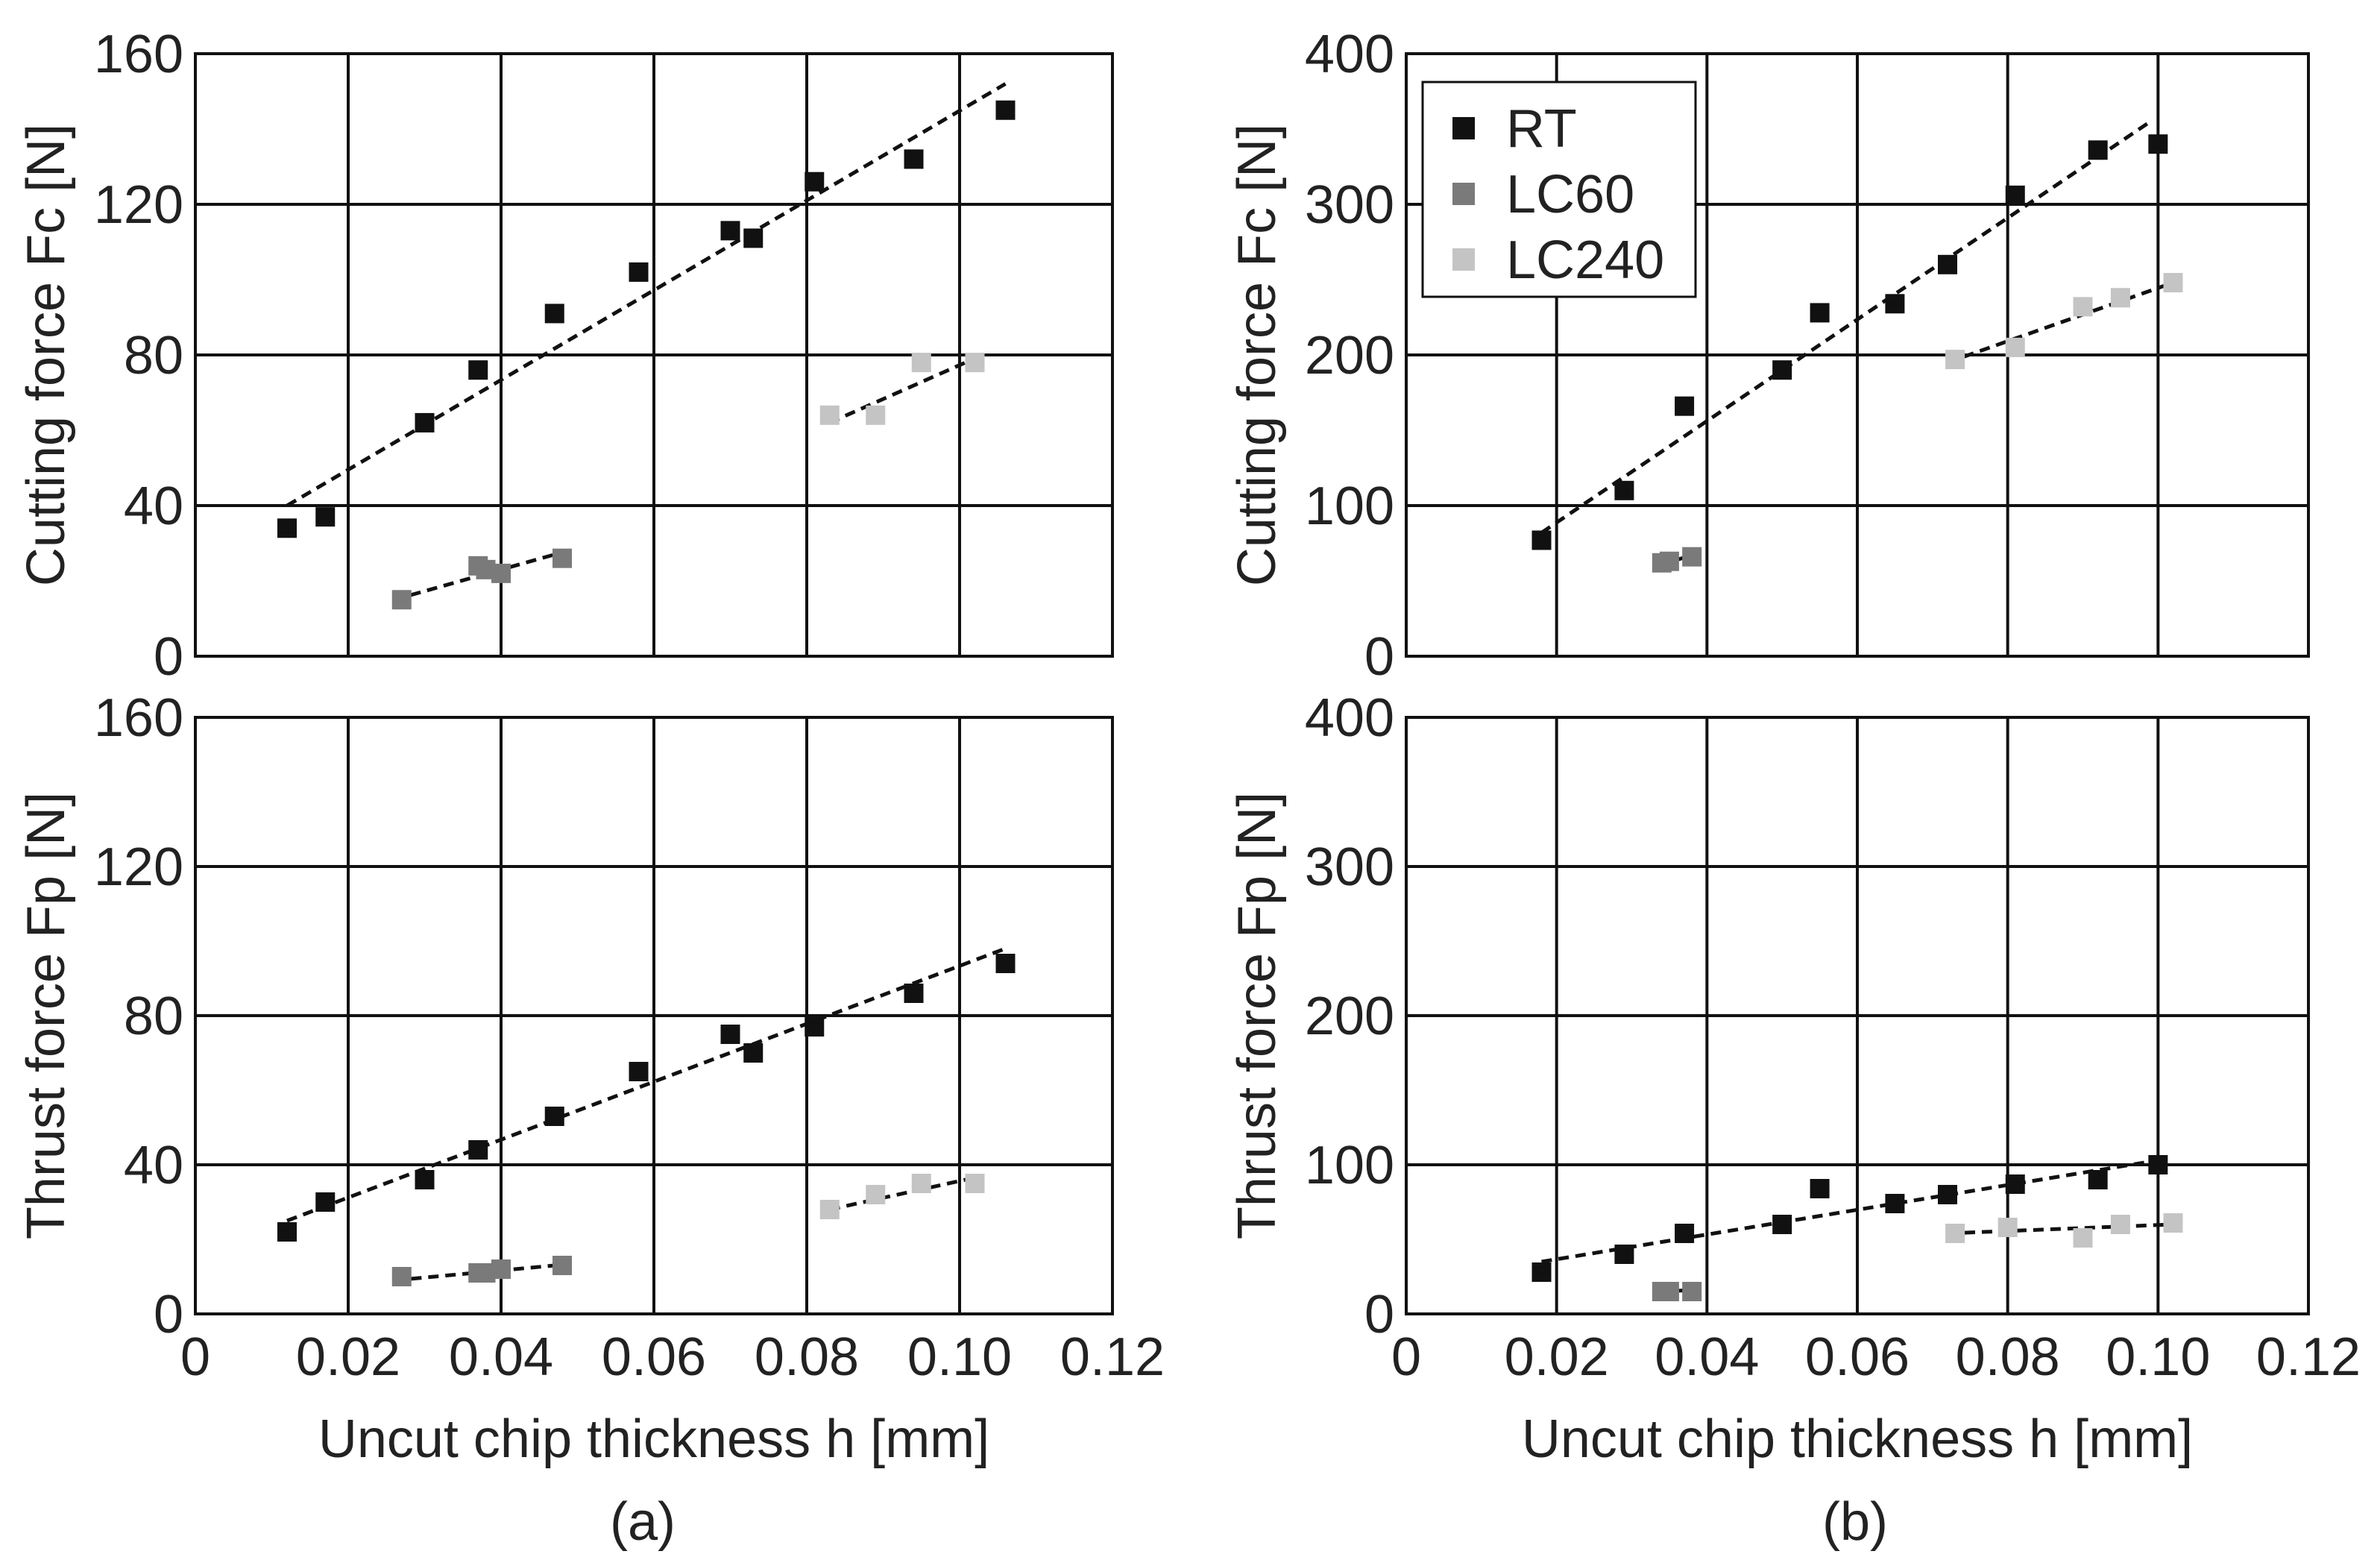 The height and width of the screenshot is (1560, 2380). What do you see at coordinates (1463, 259) in the screenshot?
I see `legend-marker-lc240` at bounding box center [1463, 259].